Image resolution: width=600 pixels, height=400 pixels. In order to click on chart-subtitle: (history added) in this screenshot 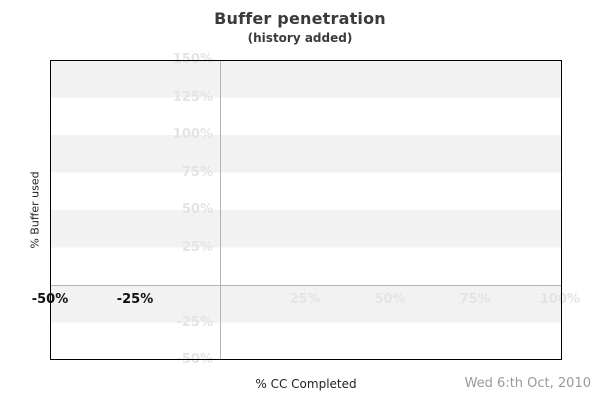, I will do `click(300, 38)`.